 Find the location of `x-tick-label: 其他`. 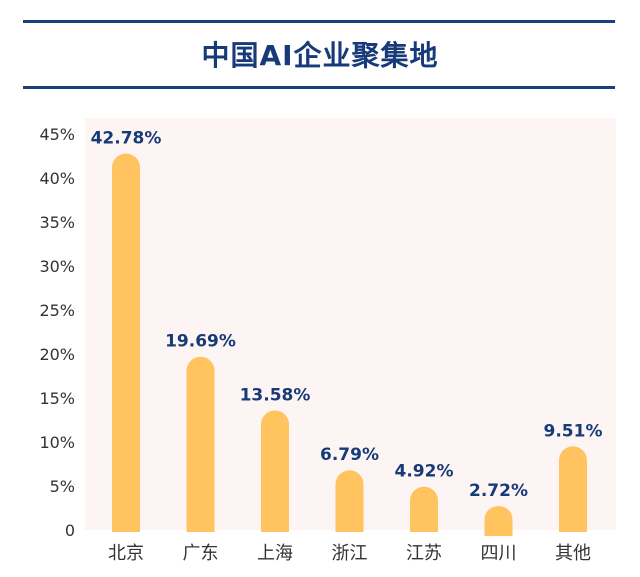

x-tick-label: 其他 is located at coordinates (573, 553).